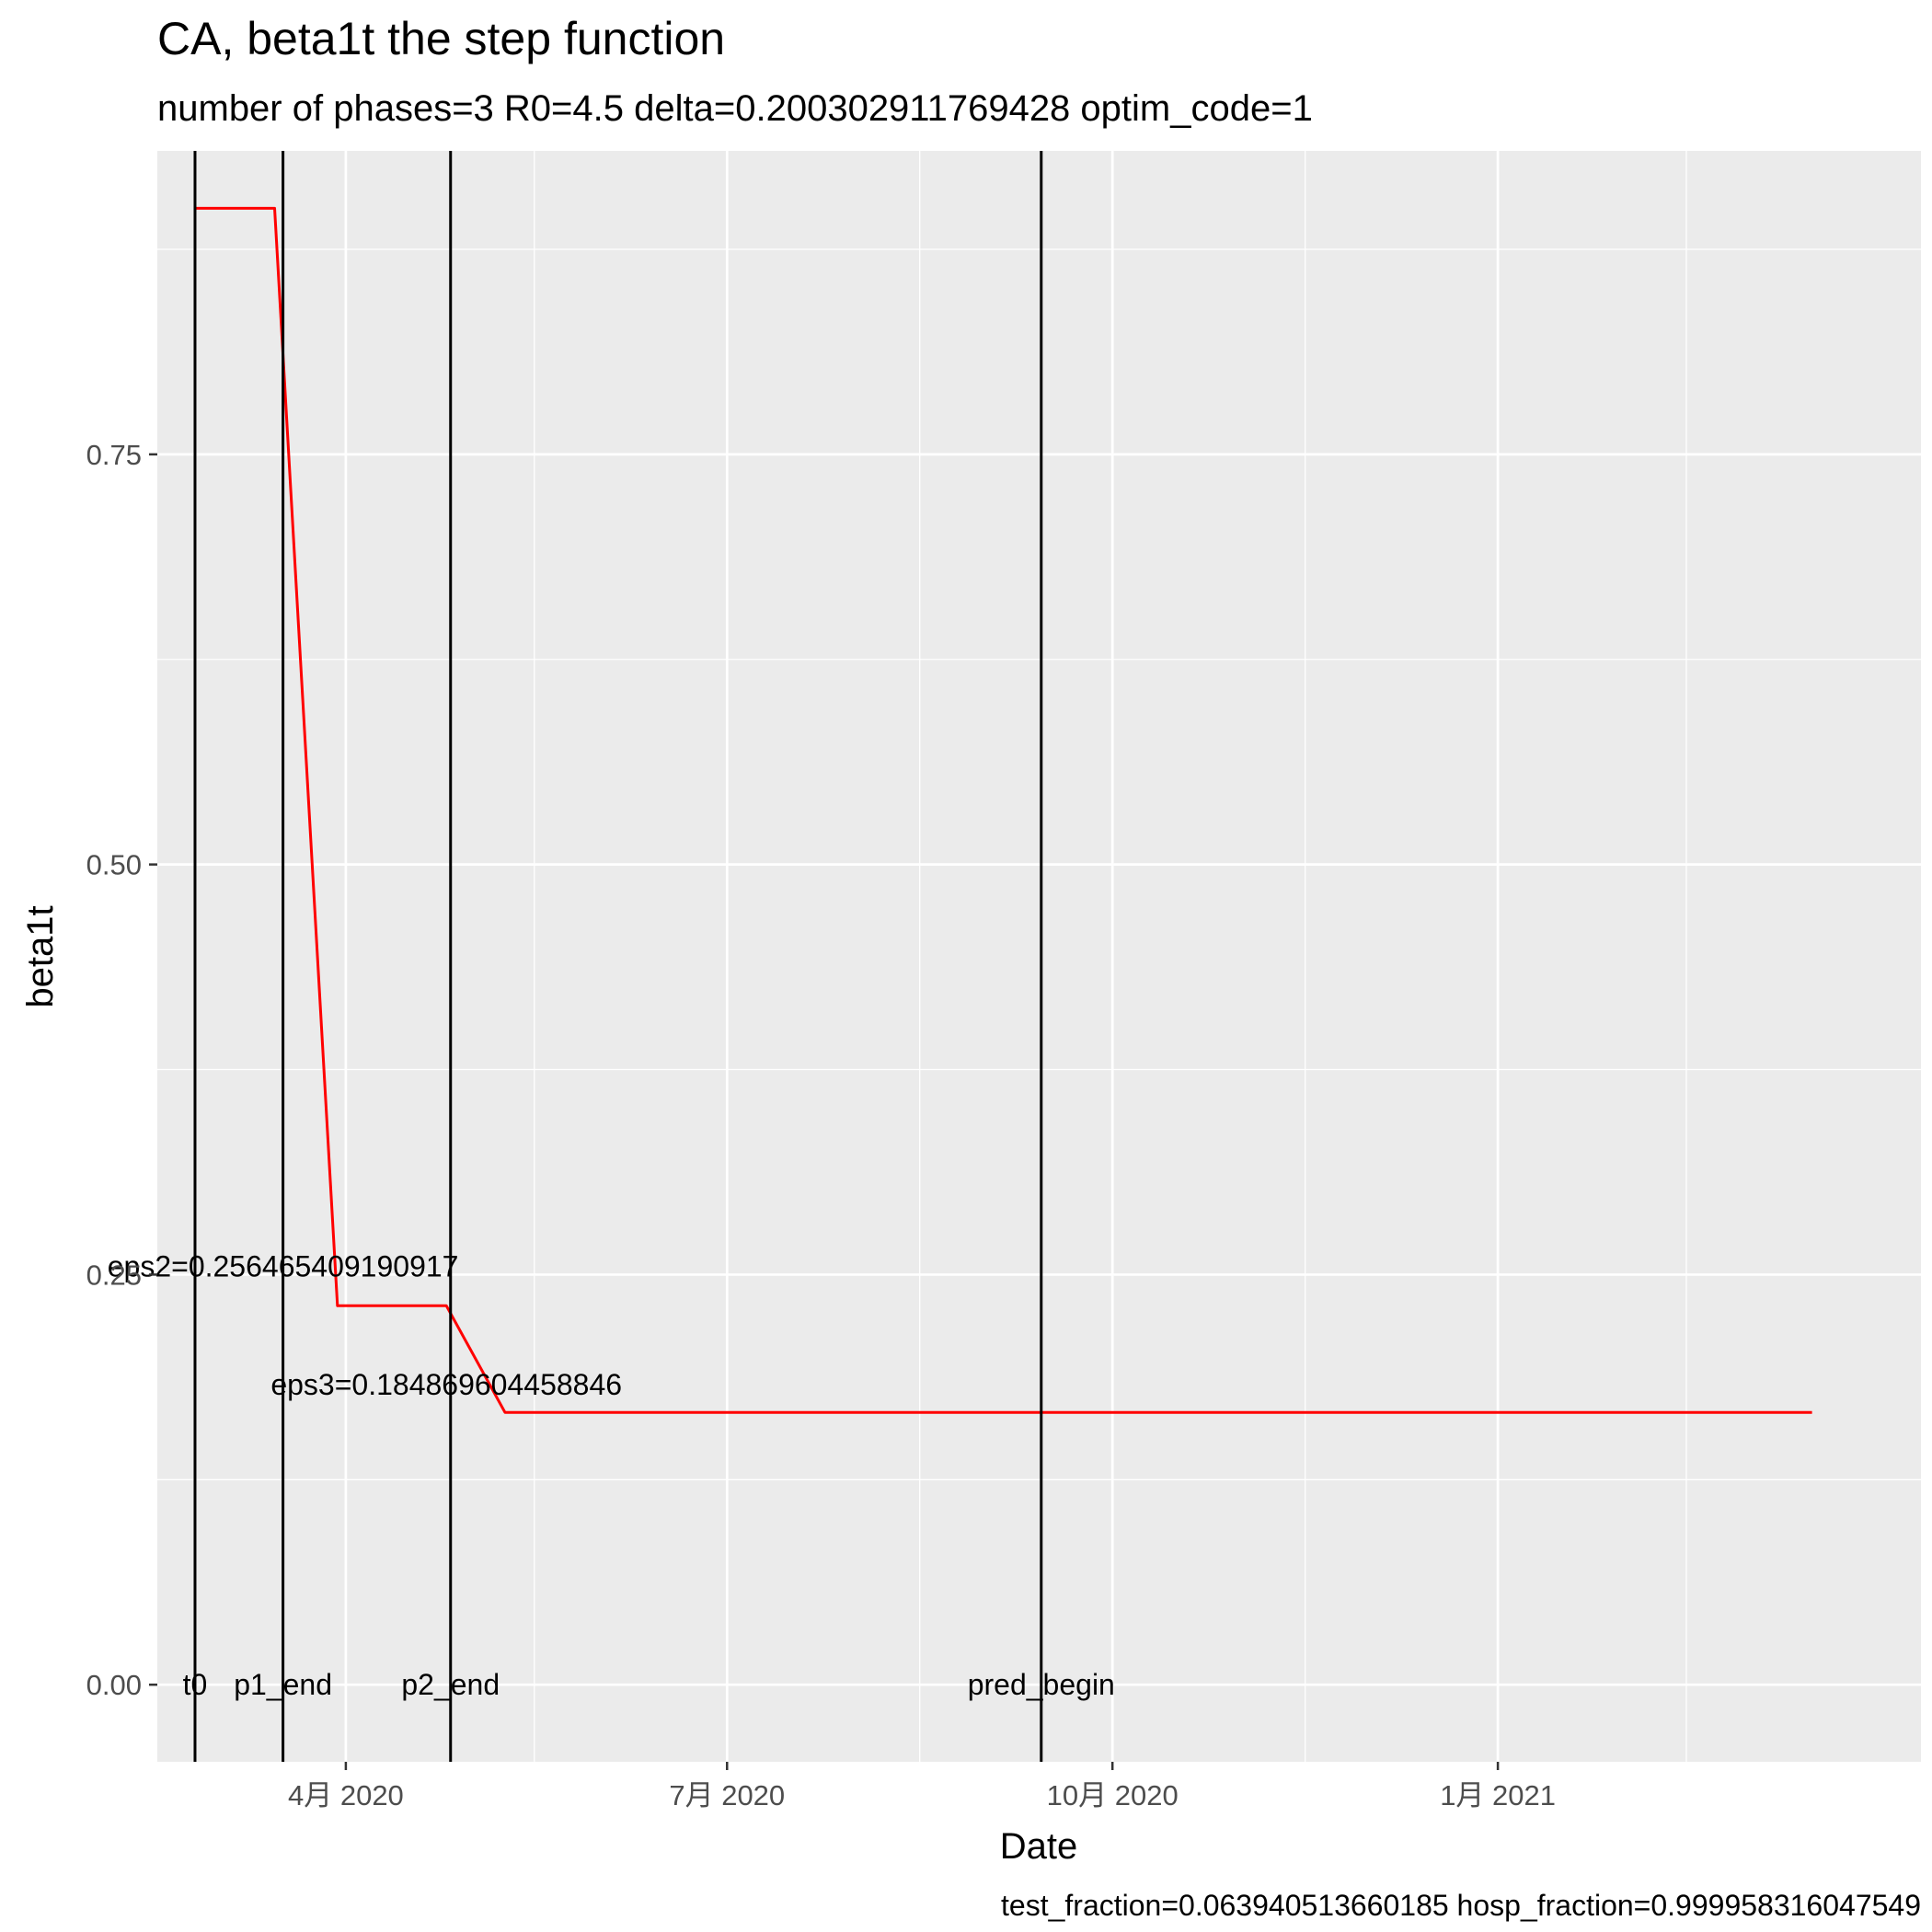 Image resolution: width=1932 pixels, height=1932 pixels. I want to click on y-tick-label: 0.00, so click(114, 1685).